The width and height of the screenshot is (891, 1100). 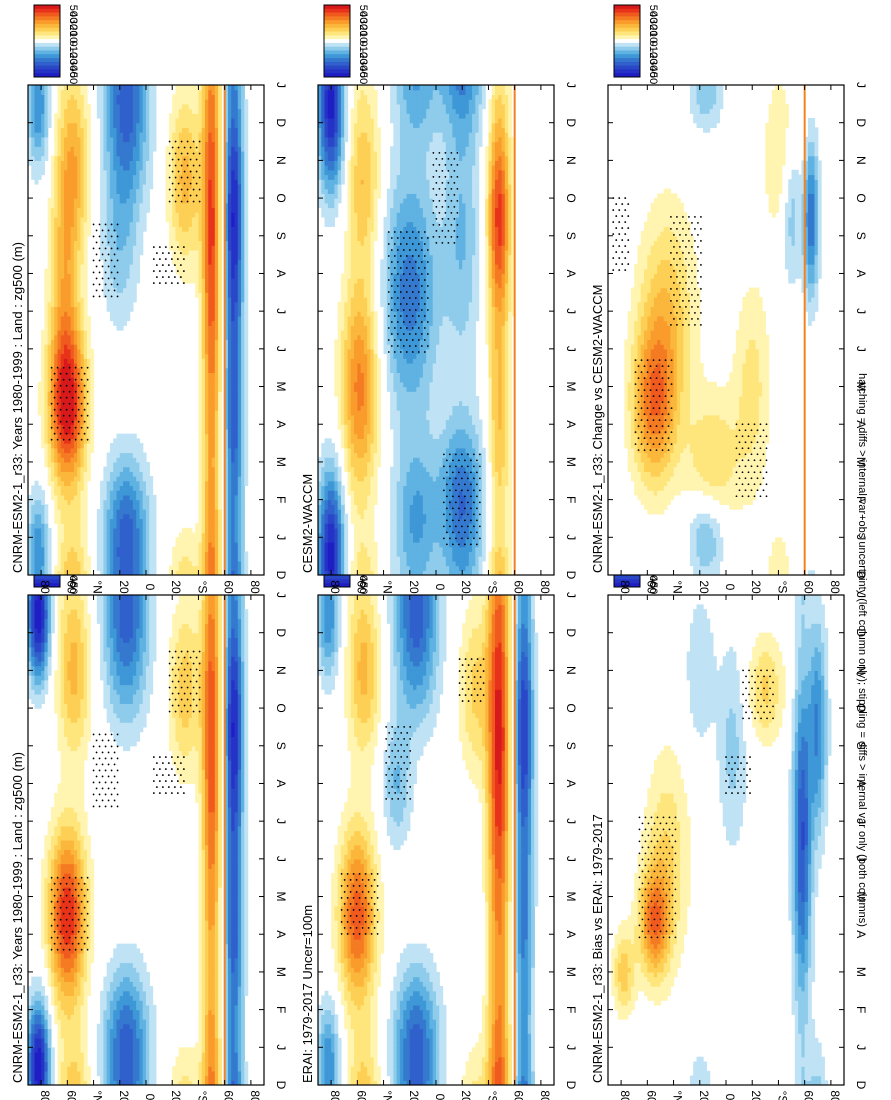 What do you see at coordinates (281, 1047) in the screenshot?
I see `x-tick-label: J` at bounding box center [281, 1047].